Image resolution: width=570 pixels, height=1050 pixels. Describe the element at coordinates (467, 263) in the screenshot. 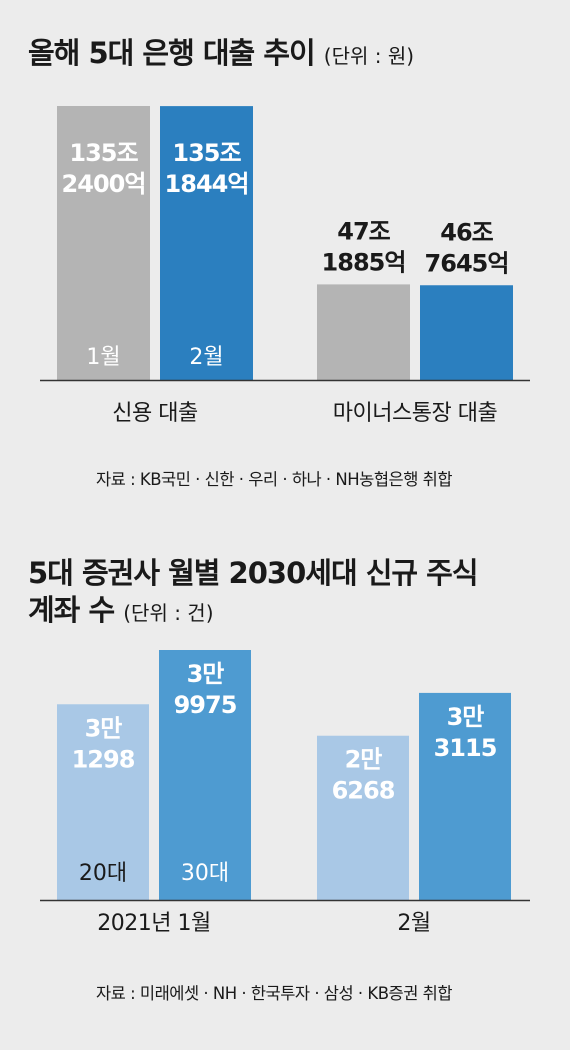

I see `data-label-1-1-line2: 7645억` at that location.